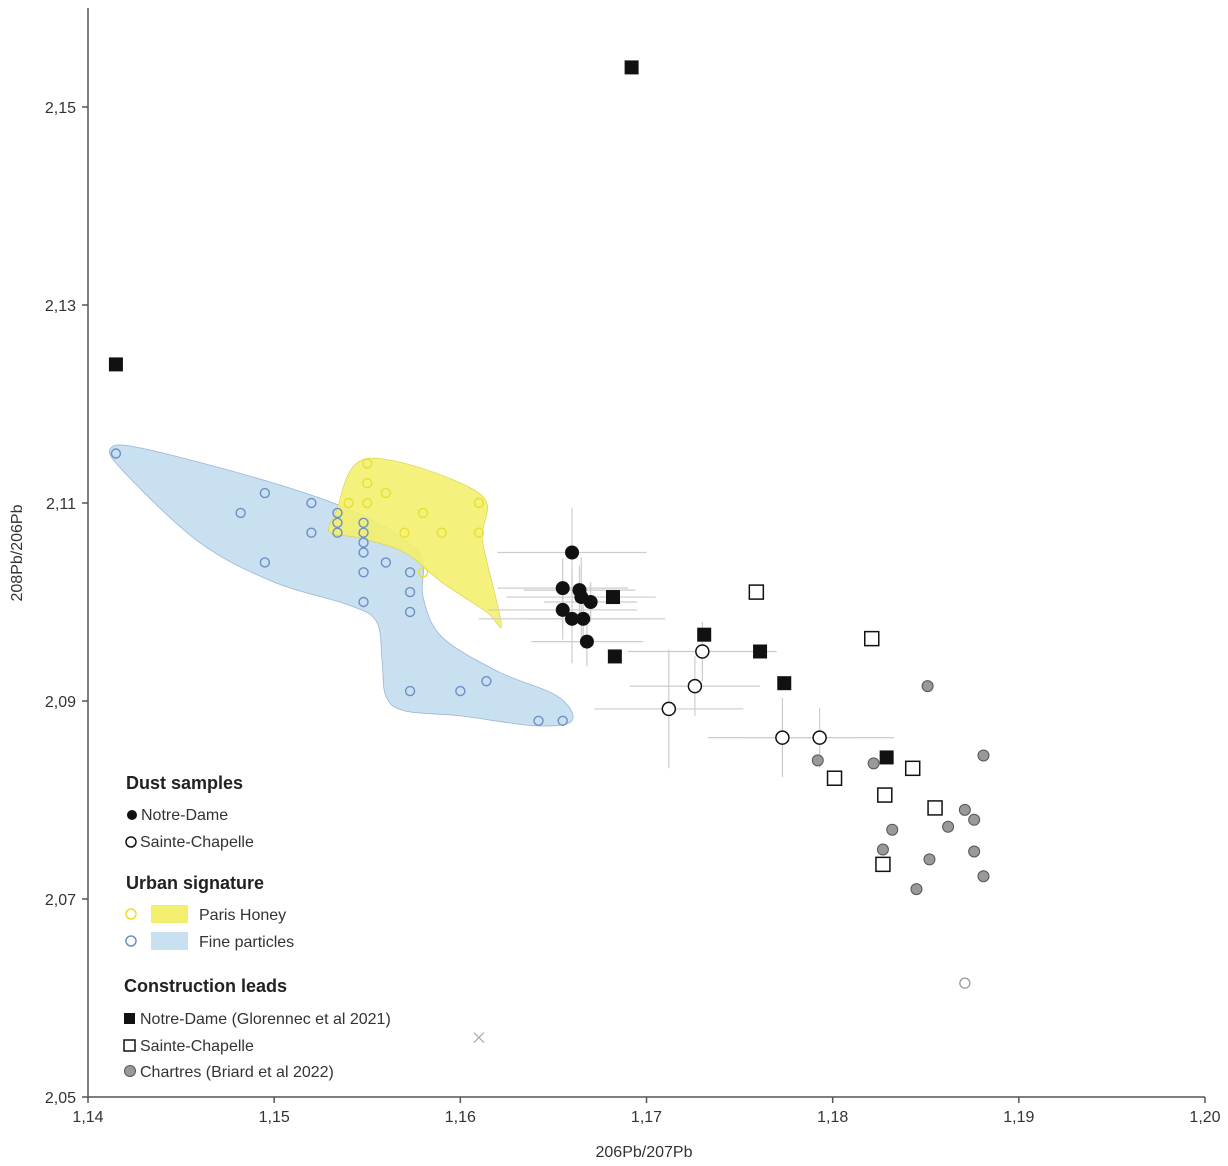  Describe the element at coordinates (60, 702) in the screenshot. I see `y-tick-label: 2,09` at that location.